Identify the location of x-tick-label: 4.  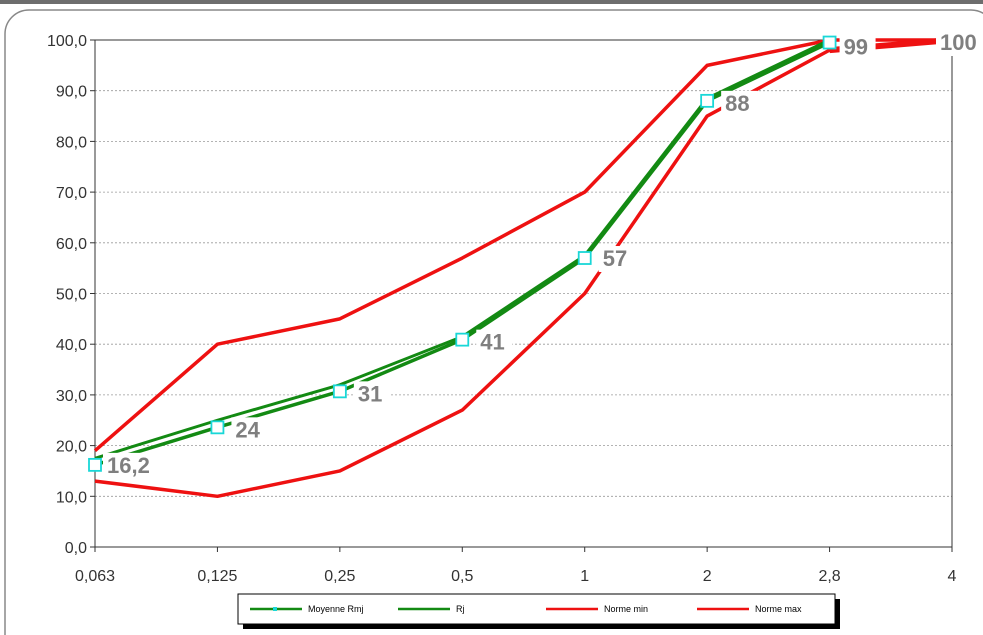
(952, 576).